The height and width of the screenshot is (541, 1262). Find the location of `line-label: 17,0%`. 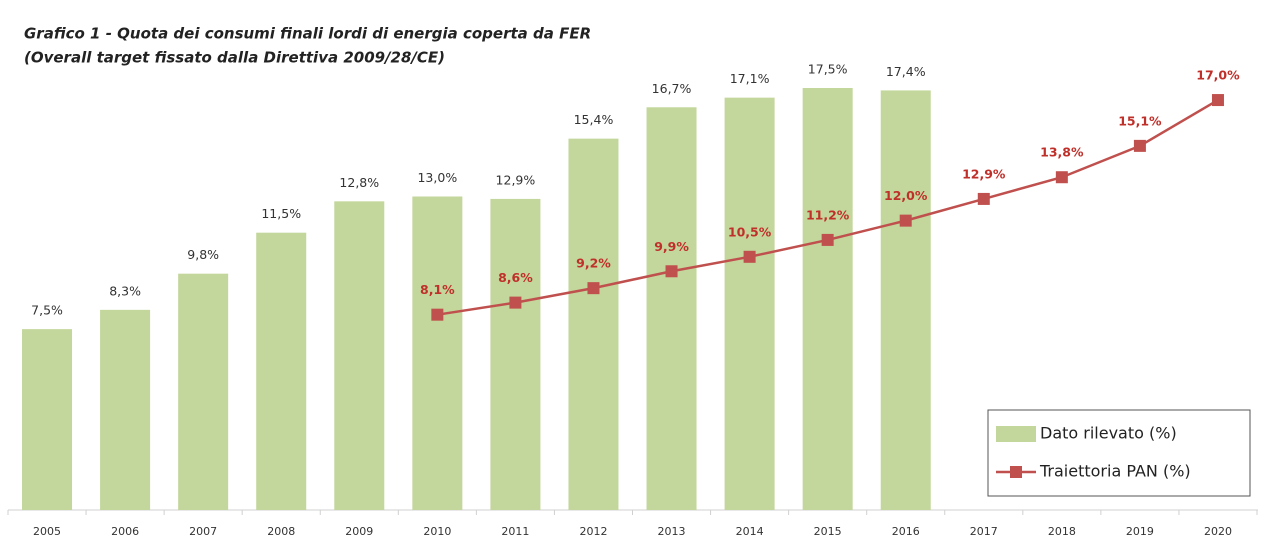

line-label: 17,0% is located at coordinates (1218, 75).